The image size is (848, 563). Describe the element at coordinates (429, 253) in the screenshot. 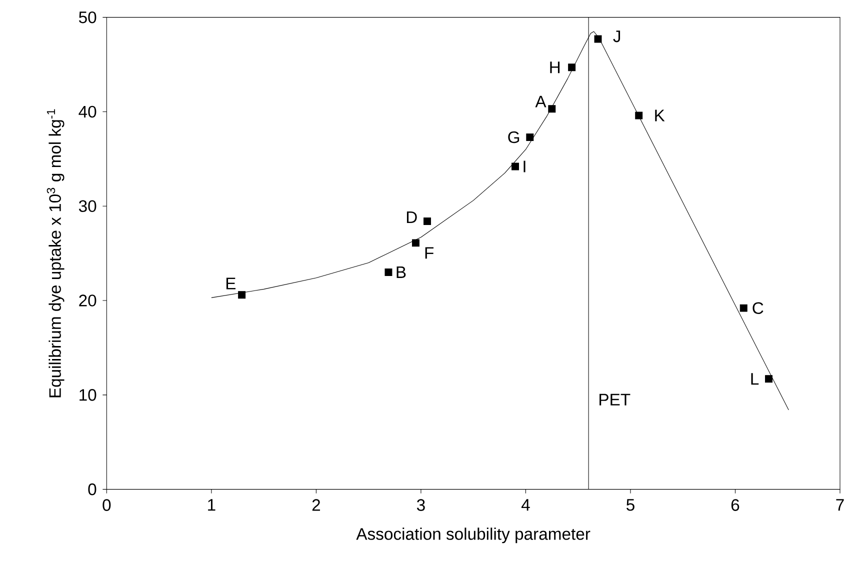

I see `annotation: F` at that location.